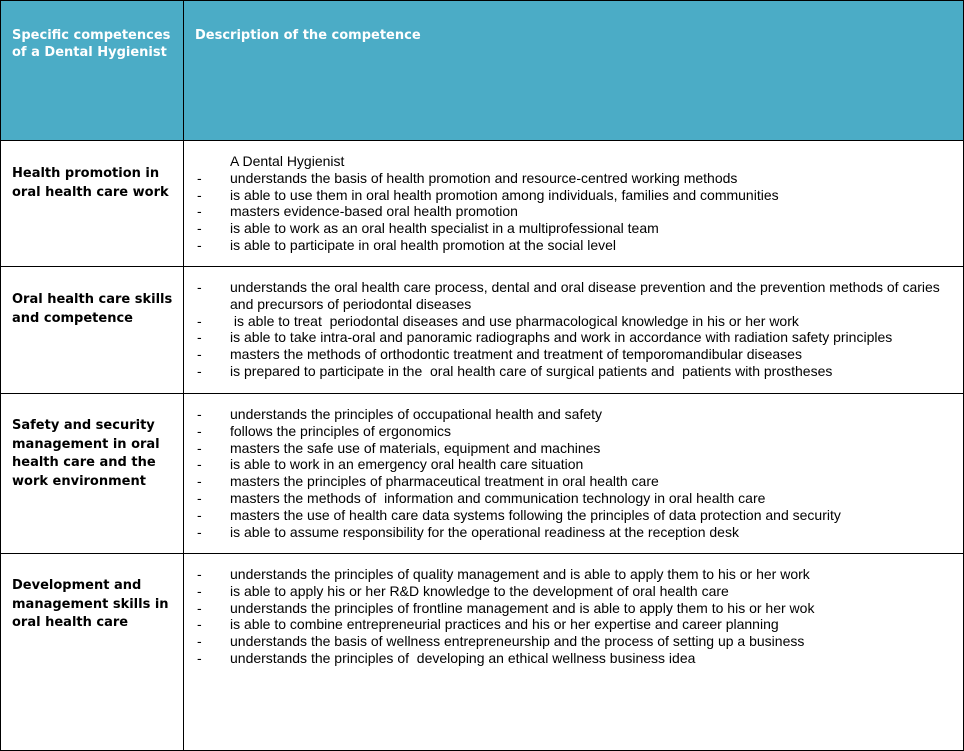 The image size is (964, 751). What do you see at coordinates (92, 330) in the screenshot?
I see `competence-name: Oral health care skills and competence` at bounding box center [92, 330].